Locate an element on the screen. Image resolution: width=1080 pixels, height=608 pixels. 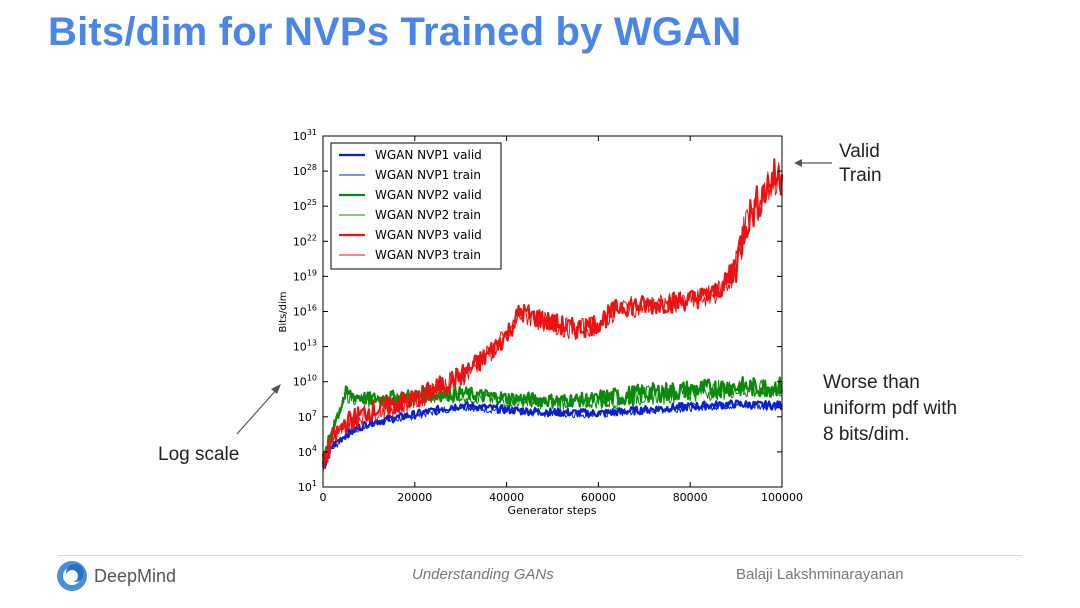
annotation-train: Train is located at coordinates (860, 175).